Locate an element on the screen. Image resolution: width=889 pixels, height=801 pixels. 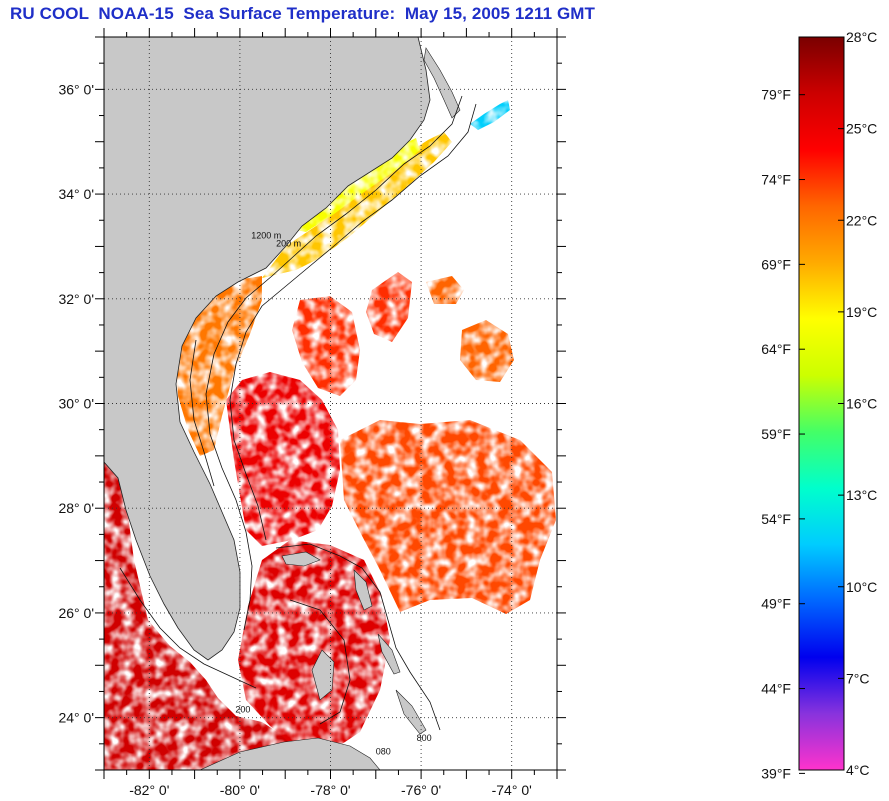
colorbar-ticks is located at coordinates (821, 405).